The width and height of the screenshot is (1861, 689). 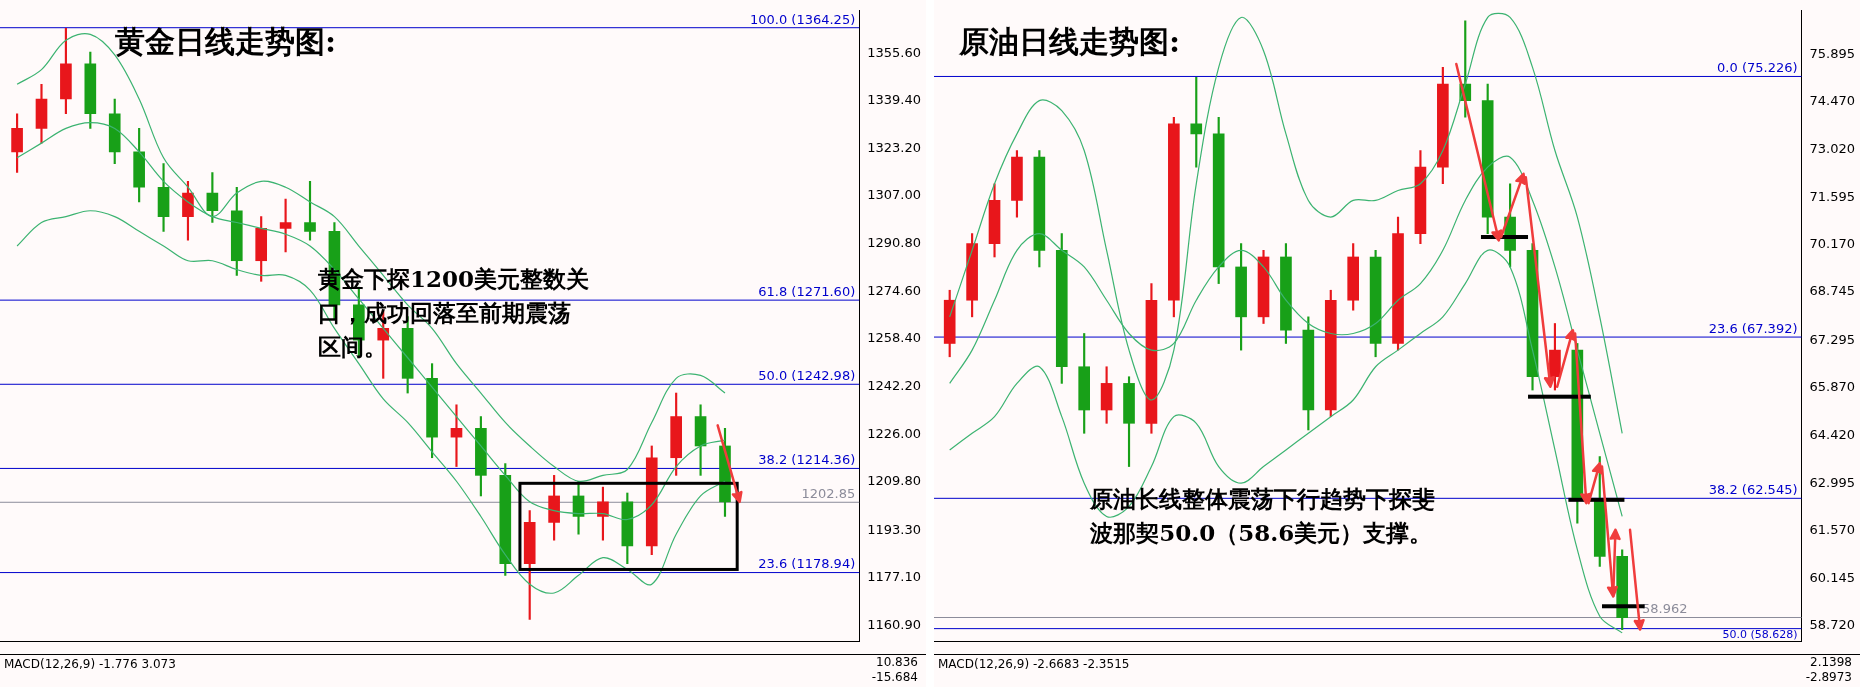 What do you see at coordinates (1069, 41) in the screenshot?
I see `text: 原油日线走势图:` at bounding box center [1069, 41].